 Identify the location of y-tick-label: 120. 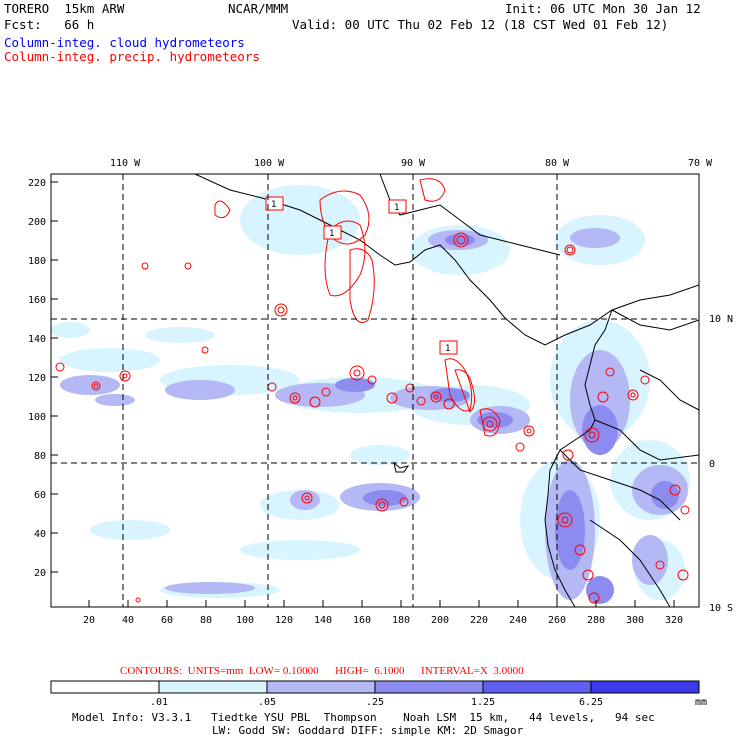
(37, 378).